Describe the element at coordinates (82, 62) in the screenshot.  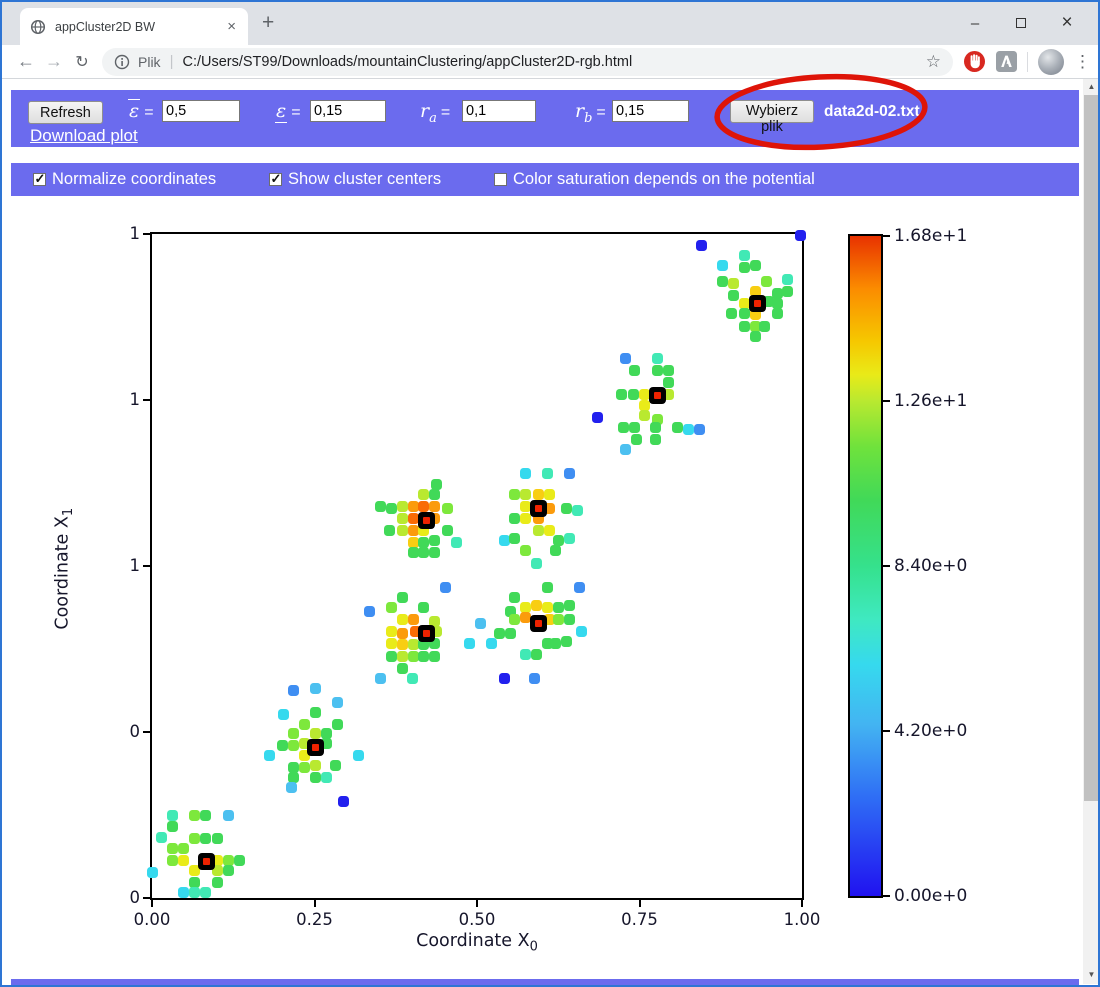
I see `reload-icon: ↻` at that location.